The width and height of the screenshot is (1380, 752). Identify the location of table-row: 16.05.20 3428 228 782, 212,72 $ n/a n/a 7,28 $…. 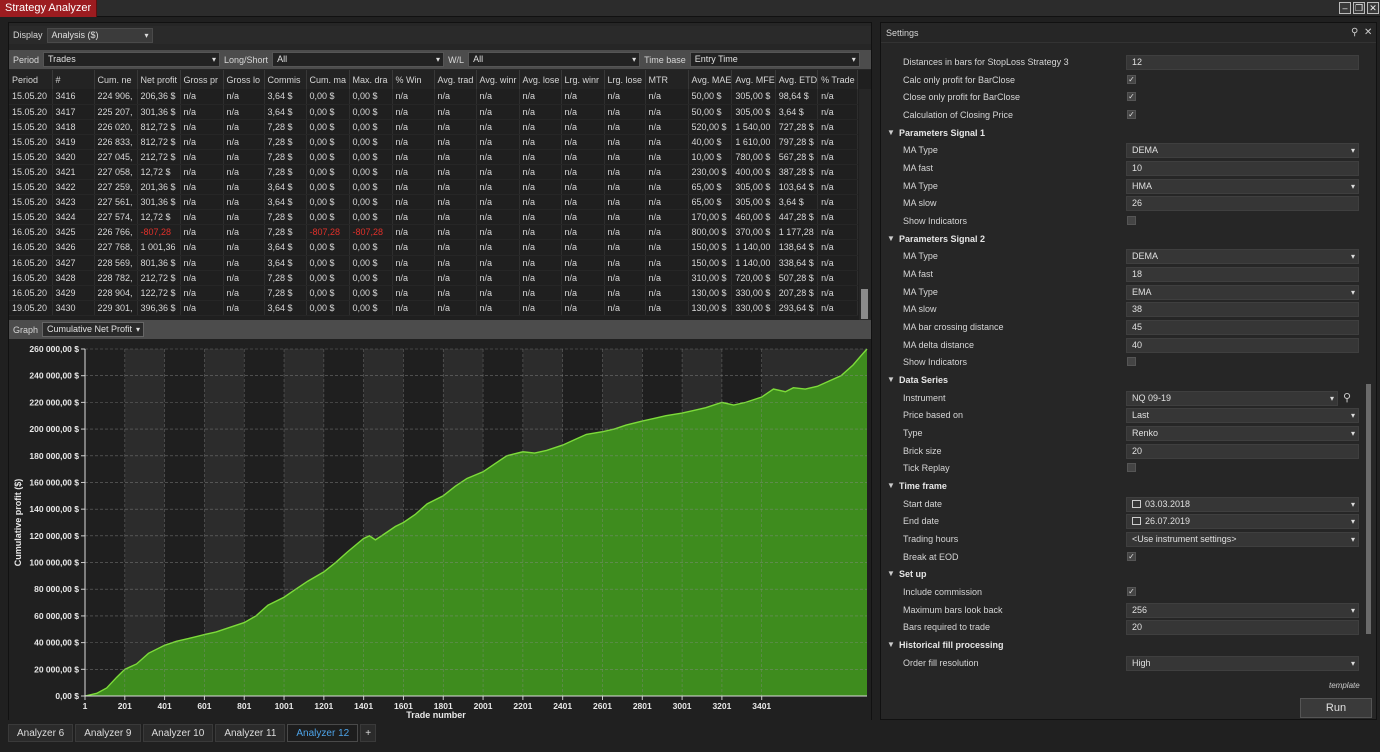
(434, 278).